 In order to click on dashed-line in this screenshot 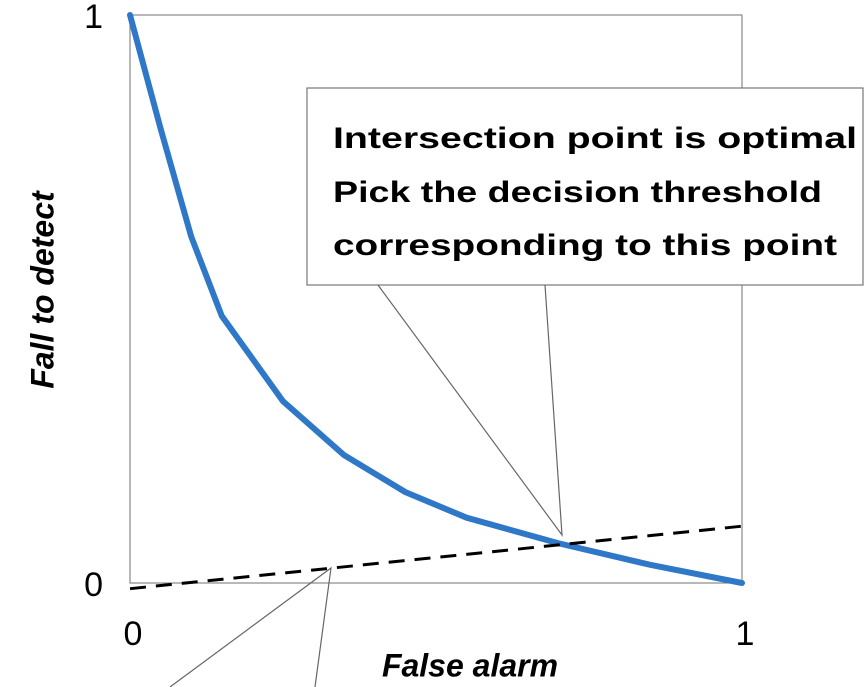, I will do `click(436, 557)`.